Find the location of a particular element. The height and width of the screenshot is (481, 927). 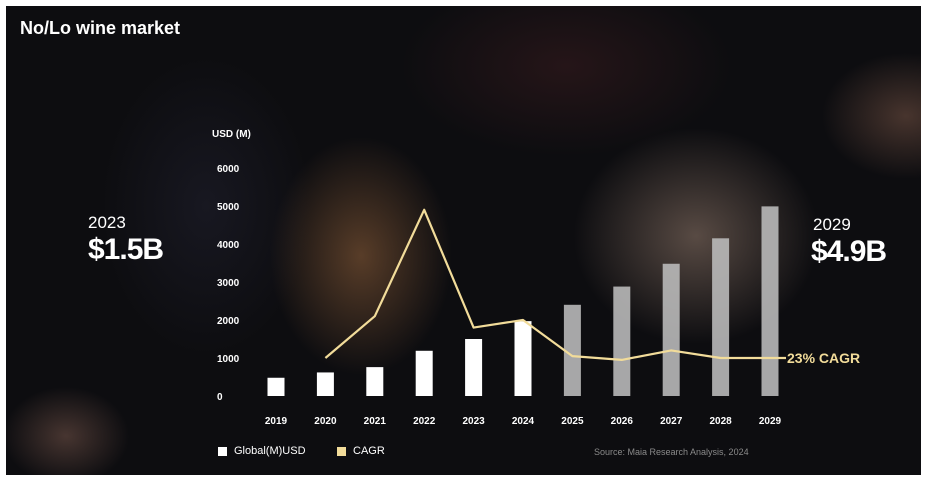

start-value-label: $1.5B is located at coordinates (126, 249).